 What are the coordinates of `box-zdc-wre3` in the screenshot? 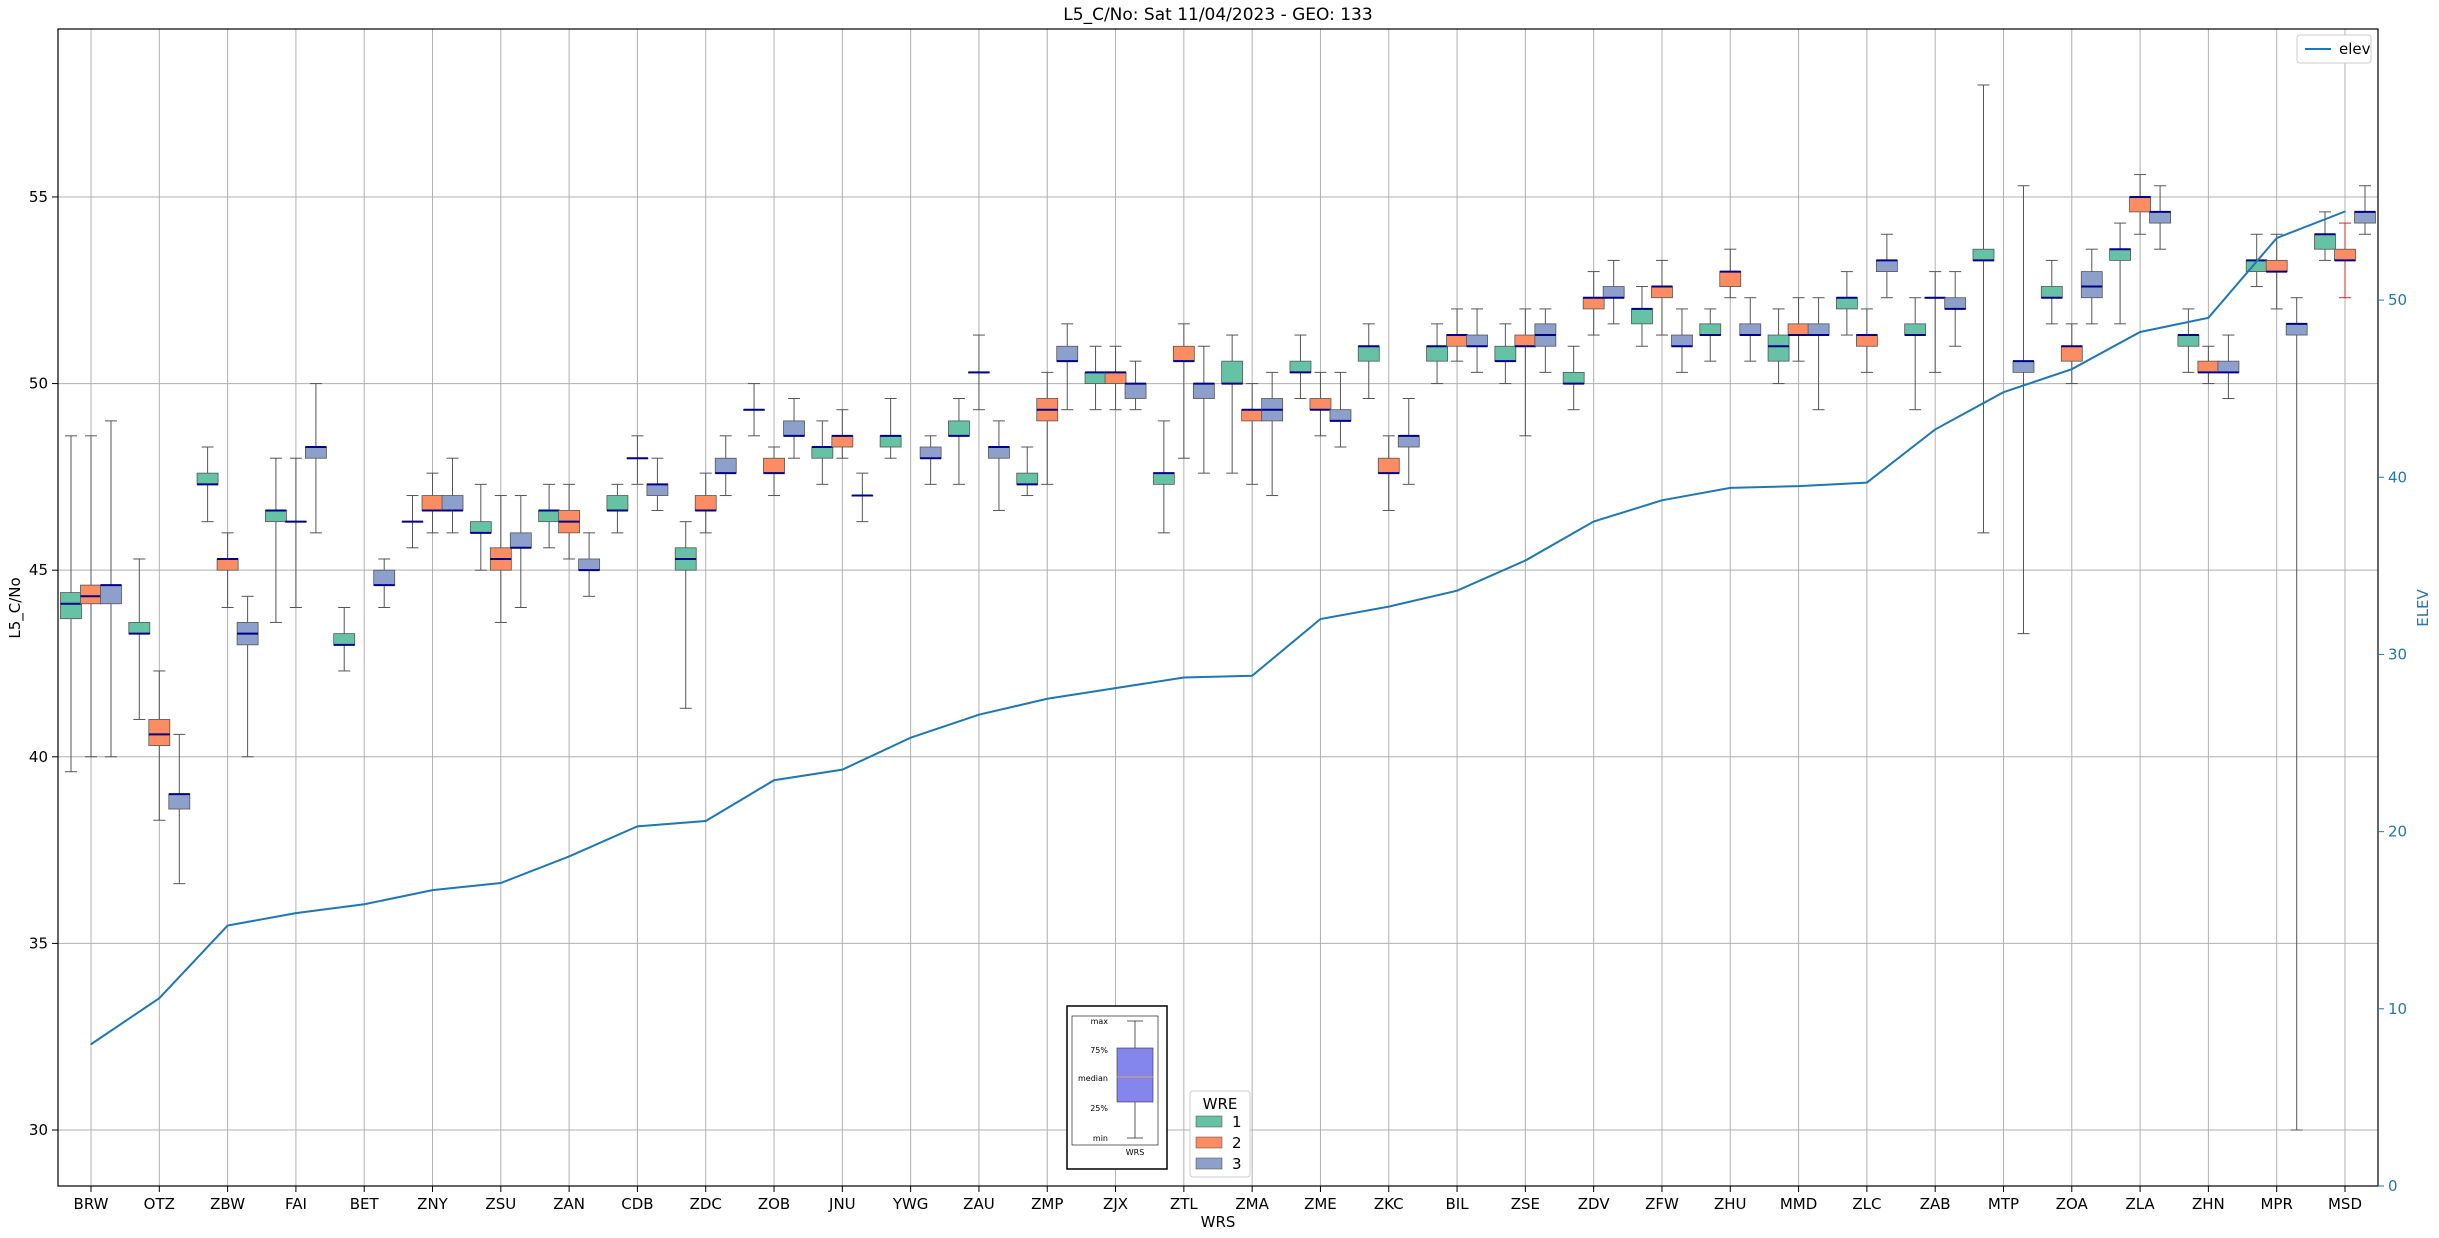 It's located at (725, 466).